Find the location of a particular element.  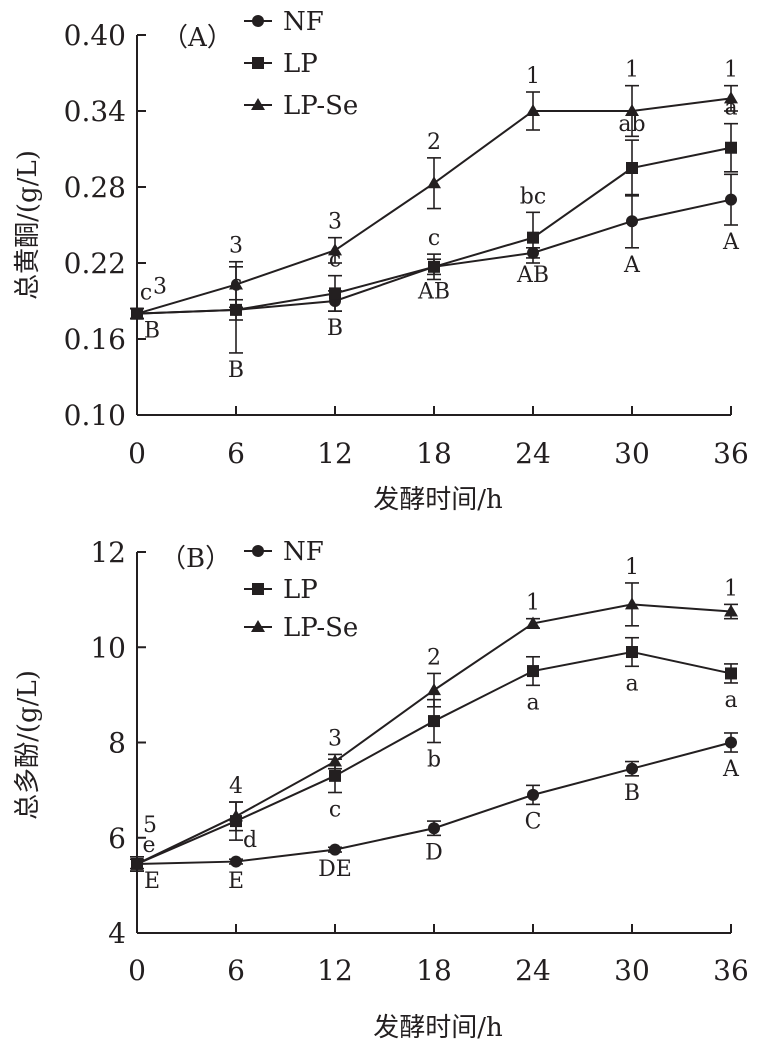

panel-b-y-tick-label: 4 is located at coordinates (117, 933).